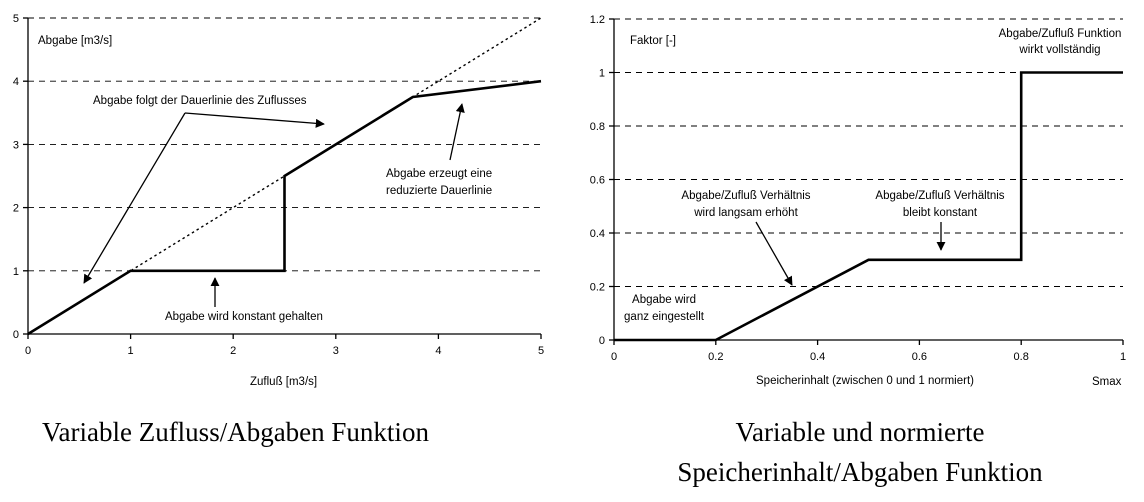 This screenshot has height=502, width=1144. Describe the element at coordinates (438, 351) in the screenshot. I see `left-x-tick-label: 4` at that location.